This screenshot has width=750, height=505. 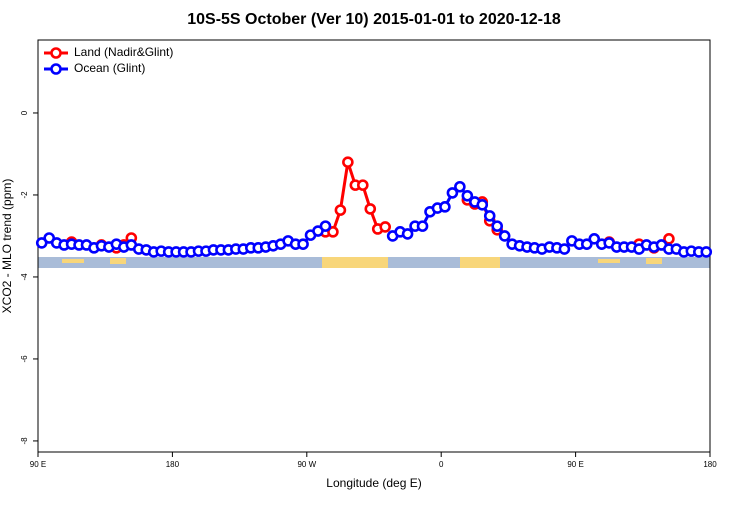 I want to click on y-axis-label: XCO2 - MLO trend (ppm), so click(x=7, y=246).